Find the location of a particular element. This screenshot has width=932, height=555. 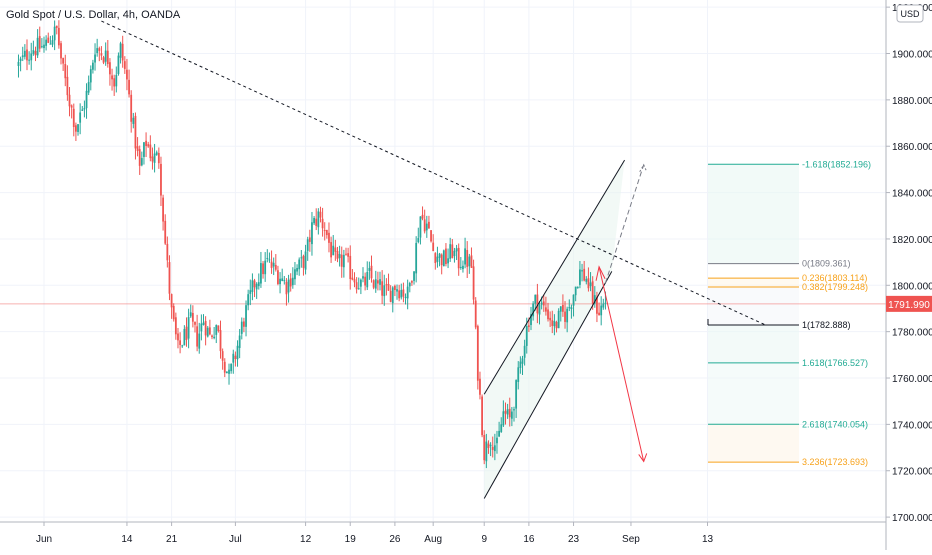

fib-label: 0.236(1803.114) is located at coordinates (834, 278).